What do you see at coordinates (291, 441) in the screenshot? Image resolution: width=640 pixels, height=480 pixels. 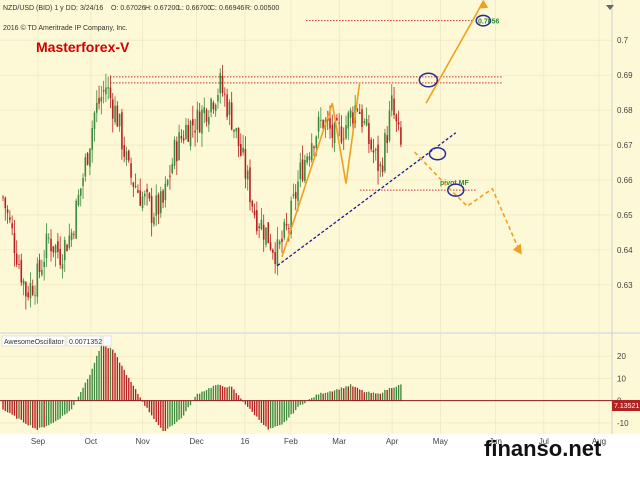 I see `time-tick-label: Feb` at bounding box center [291, 441].